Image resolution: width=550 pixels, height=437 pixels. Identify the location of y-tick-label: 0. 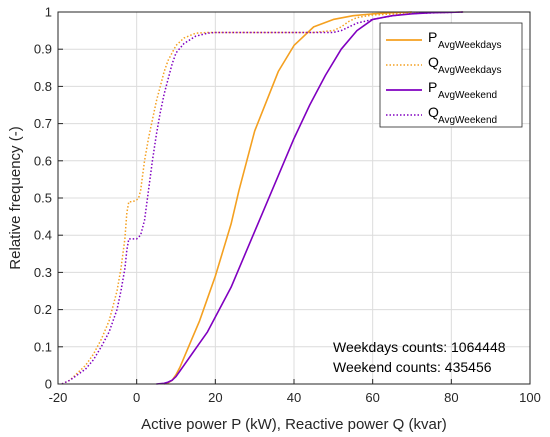
(48, 384).